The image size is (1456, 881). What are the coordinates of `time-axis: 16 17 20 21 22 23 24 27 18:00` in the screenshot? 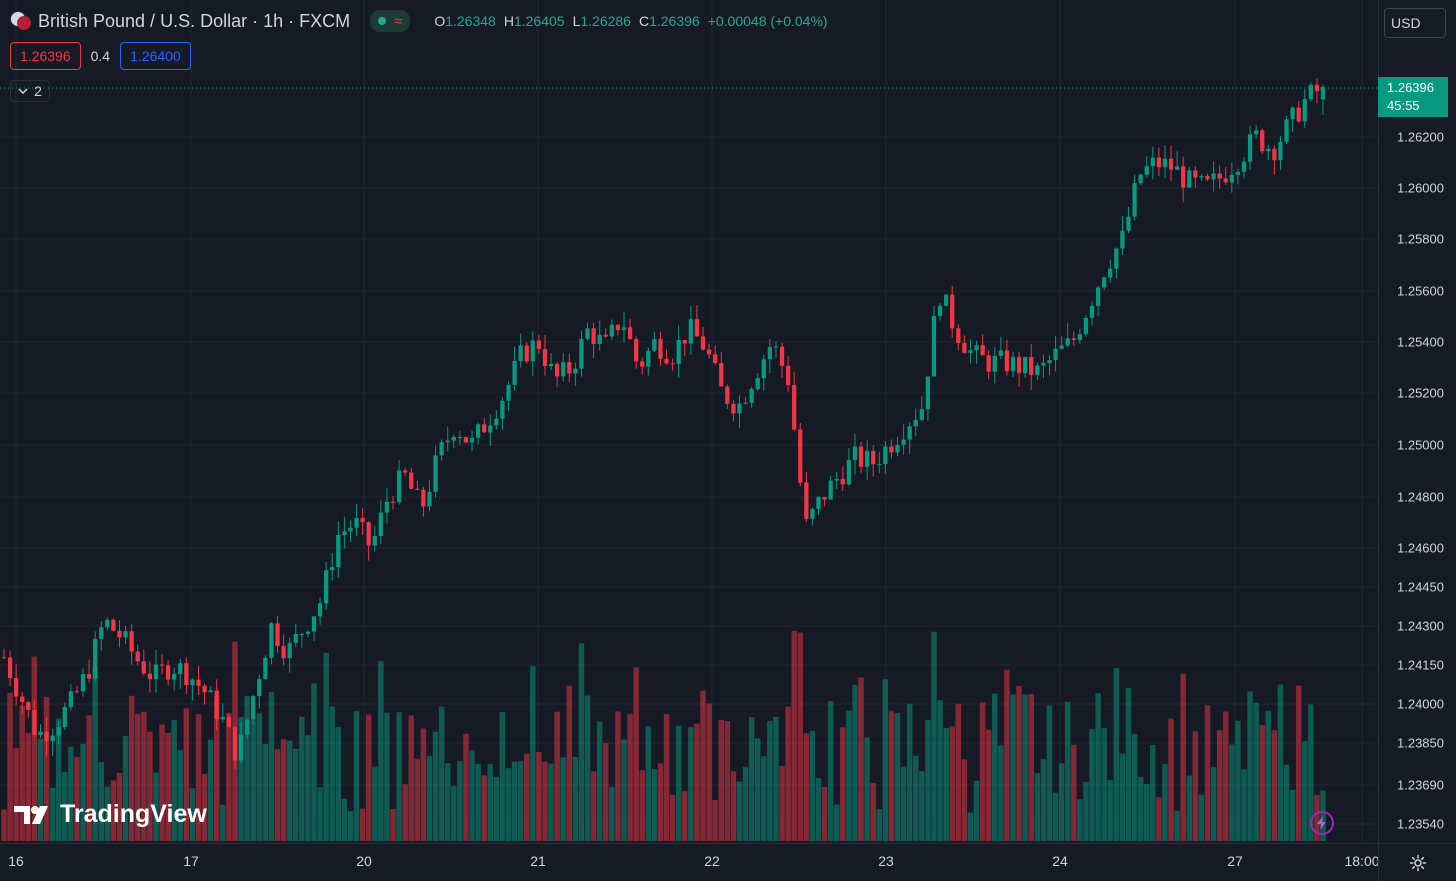 It's located at (690, 862).